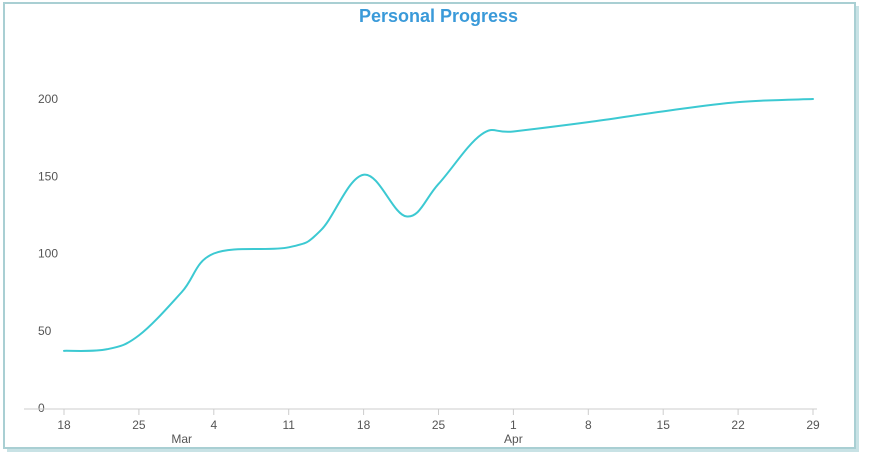 The image size is (877, 455). Describe the element at coordinates (438, 16) in the screenshot. I see `chart-title: Personal Progress` at that location.